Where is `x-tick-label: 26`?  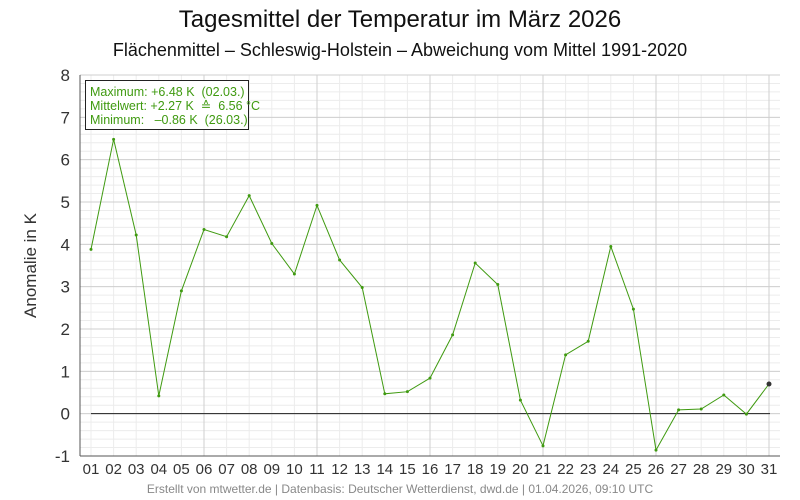 x-tick-label: 26 is located at coordinates (656, 469).